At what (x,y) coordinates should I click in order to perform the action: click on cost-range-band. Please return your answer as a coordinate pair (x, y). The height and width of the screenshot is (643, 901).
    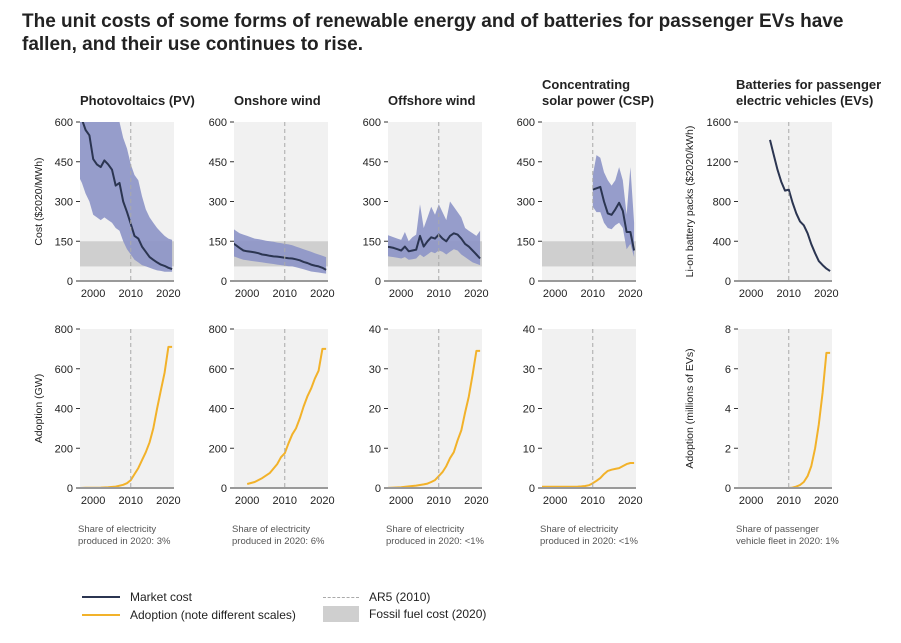
    Looking at the image, I should click on (613, 206).